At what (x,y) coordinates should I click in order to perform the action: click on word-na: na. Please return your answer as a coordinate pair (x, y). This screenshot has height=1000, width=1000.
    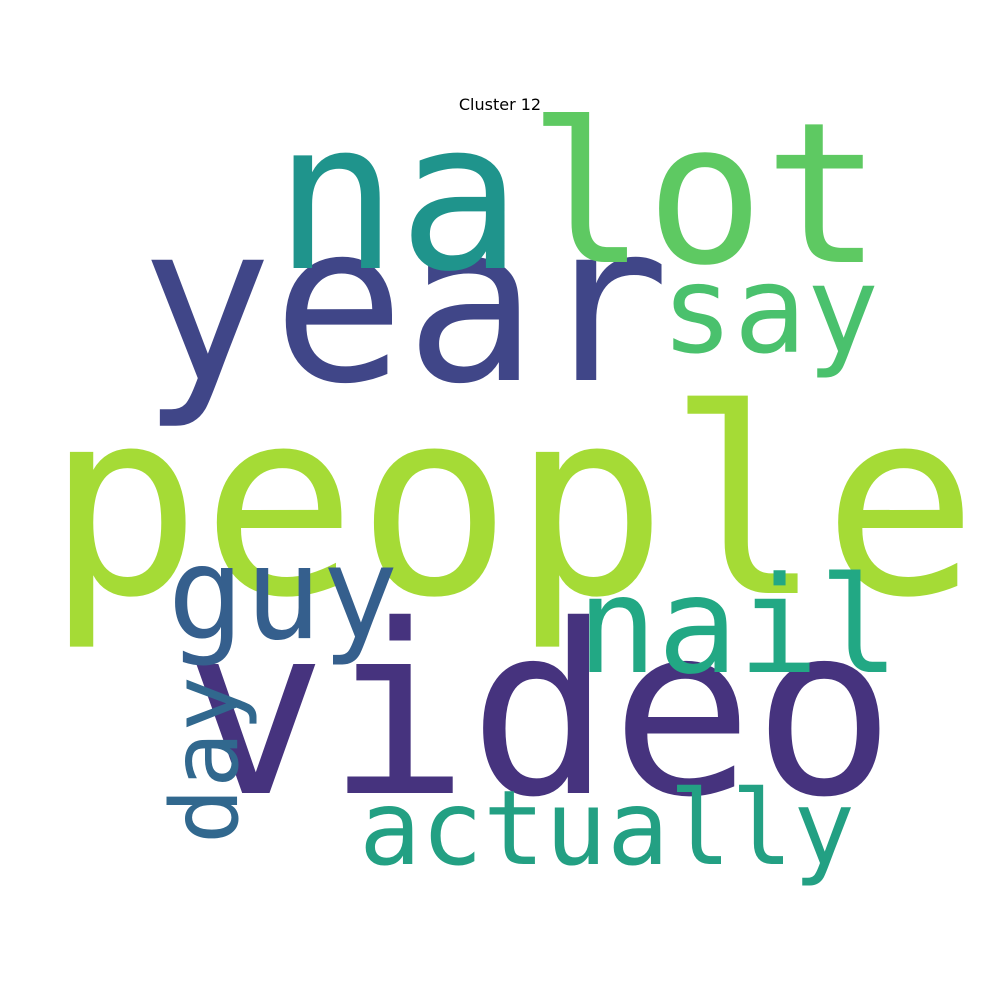
    Looking at the image, I should click on (398, 197).